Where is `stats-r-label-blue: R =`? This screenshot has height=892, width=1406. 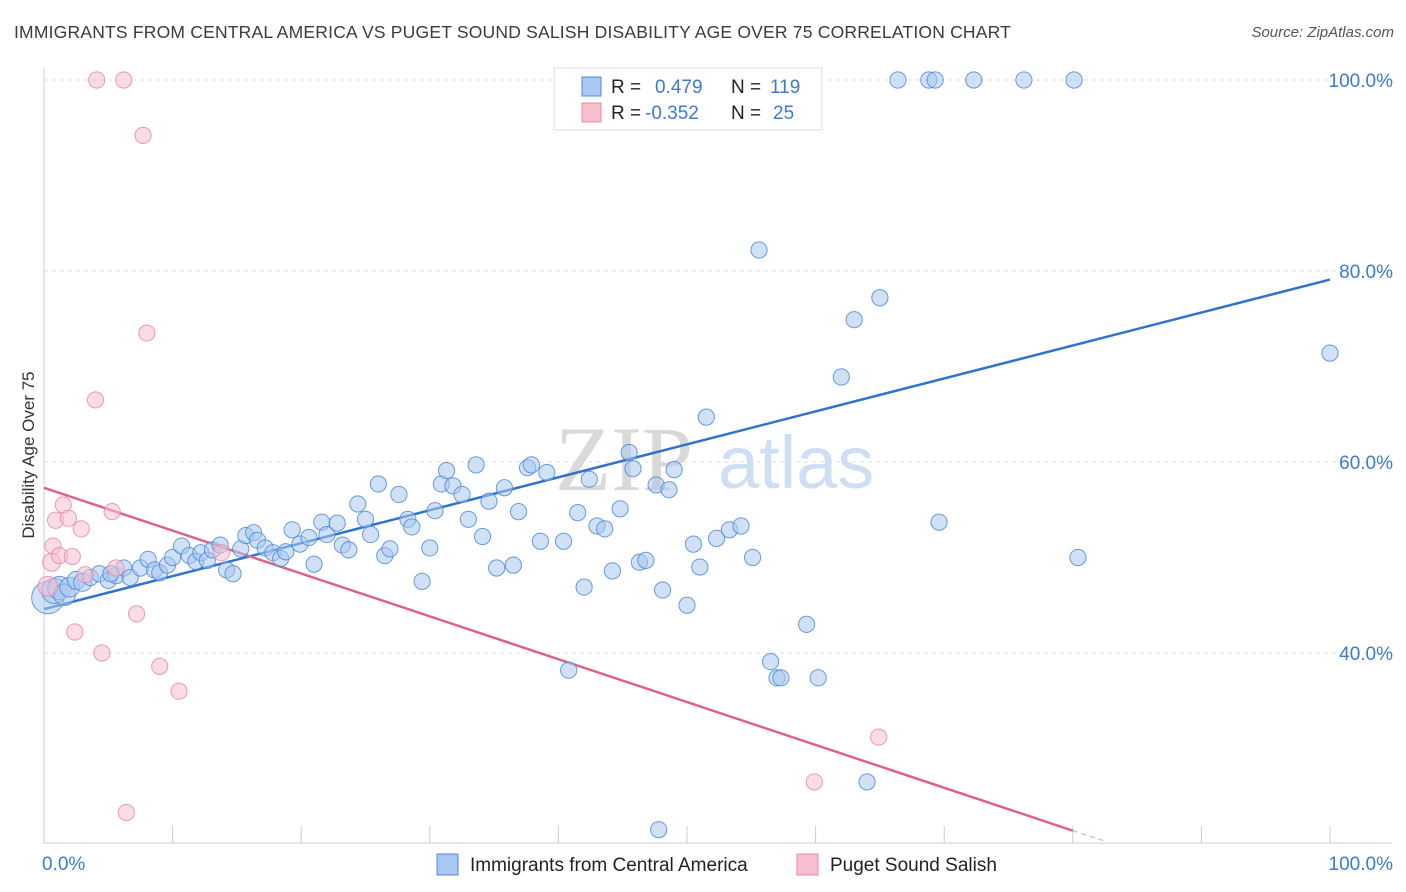
stats-r-label-blue: R = is located at coordinates (626, 87).